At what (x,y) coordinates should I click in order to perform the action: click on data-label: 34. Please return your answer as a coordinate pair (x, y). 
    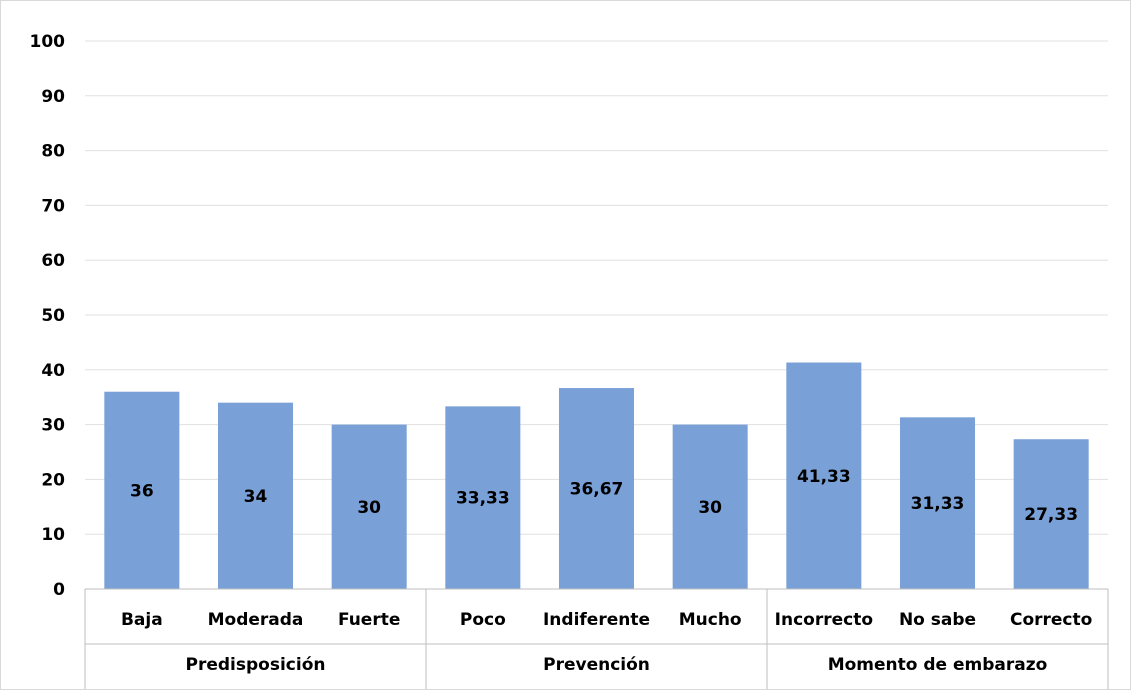
    Looking at the image, I should click on (256, 497).